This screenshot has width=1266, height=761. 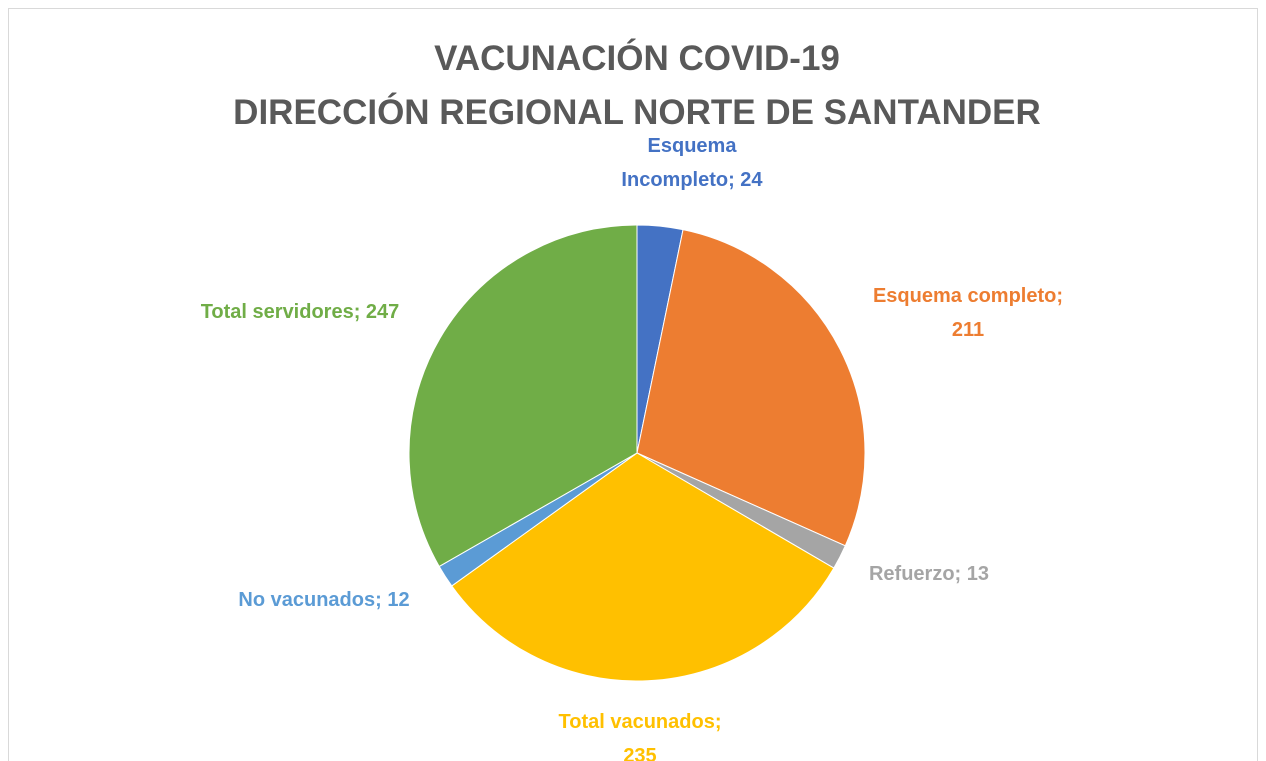 I want to click on chart-subtitle: DIRECCIÓN REGIONAL NORTE DE SANTANDER, so click(x=637, y=112).